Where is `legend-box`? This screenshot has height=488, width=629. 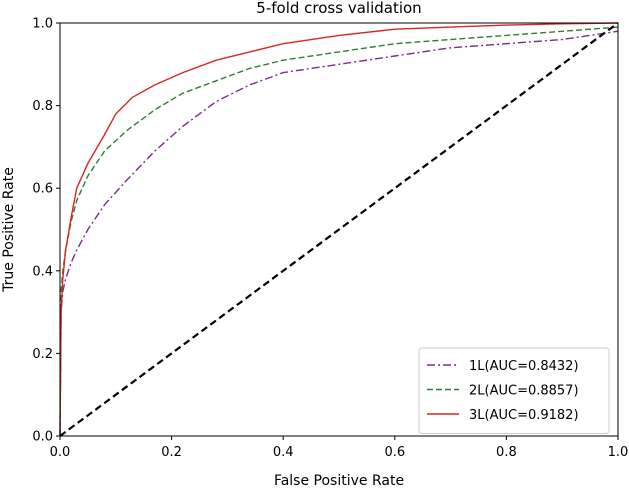 legend-box is located at coordinates (514, 390).